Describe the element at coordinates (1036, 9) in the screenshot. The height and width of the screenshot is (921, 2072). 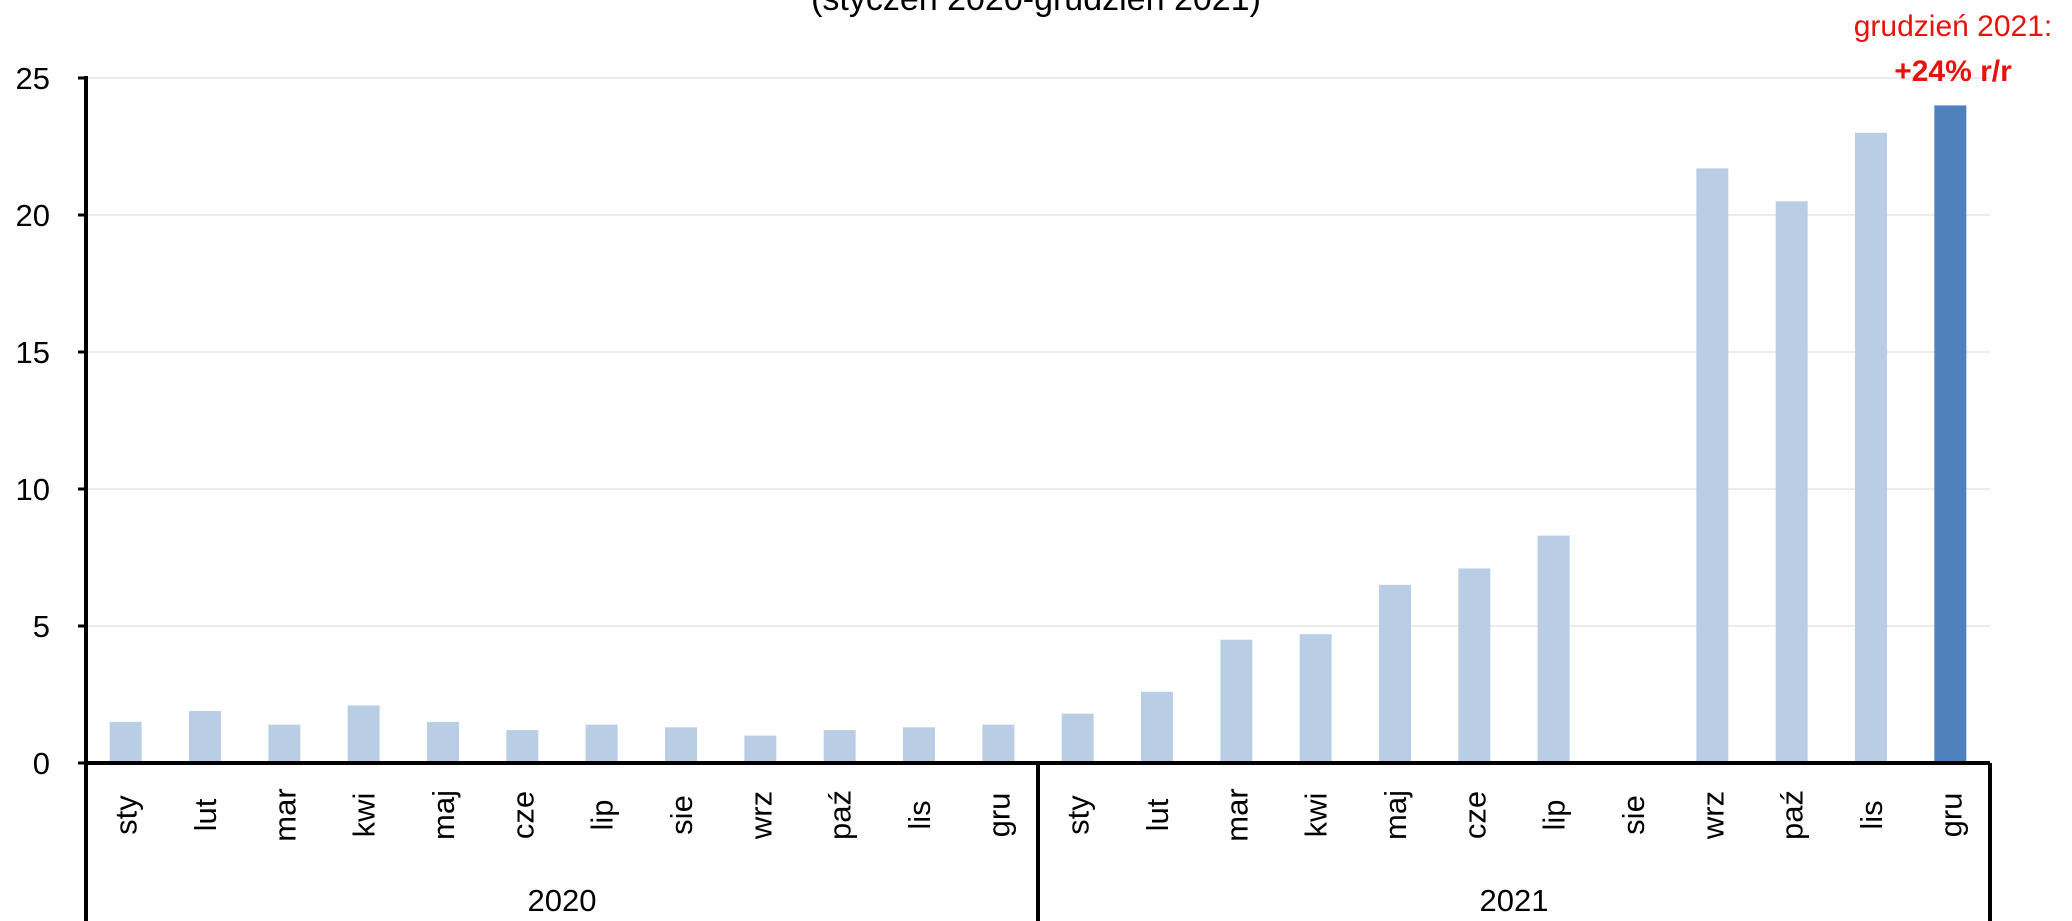
I see `chart-title: (styczeń 2020-grudzień 2021)` at that location.